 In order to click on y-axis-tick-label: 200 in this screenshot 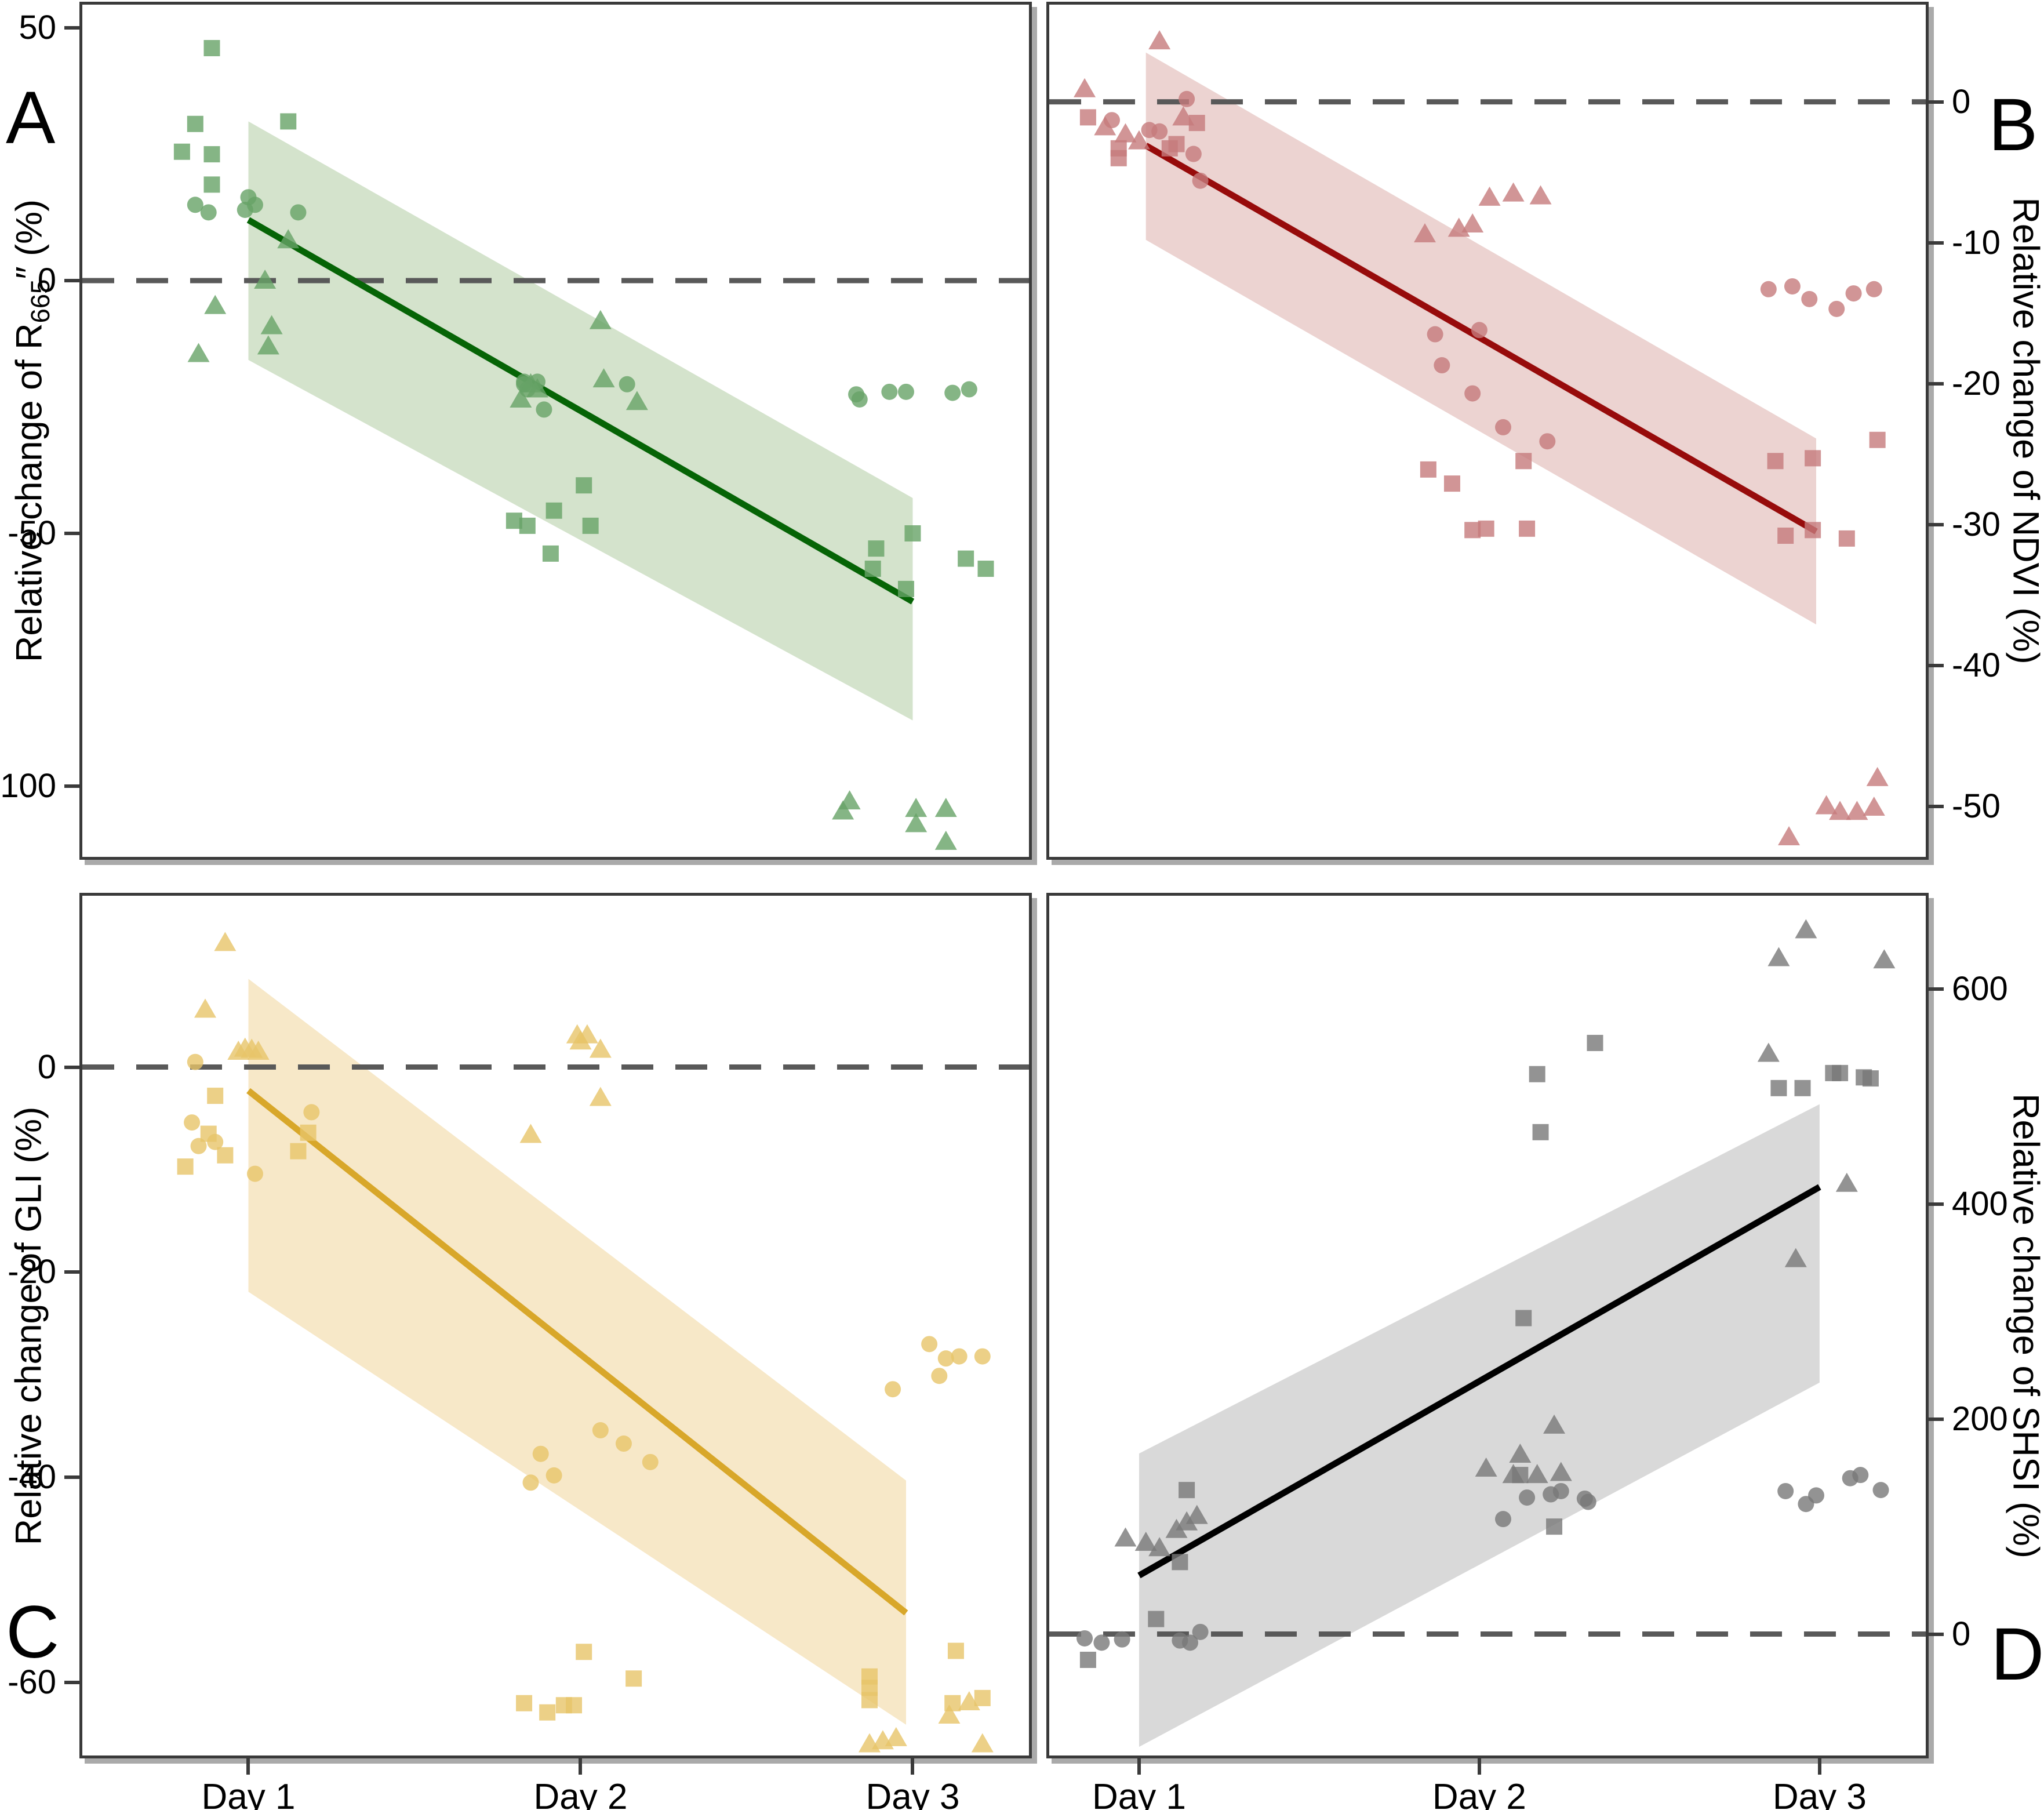, I will do `click(1980, 1419)`.